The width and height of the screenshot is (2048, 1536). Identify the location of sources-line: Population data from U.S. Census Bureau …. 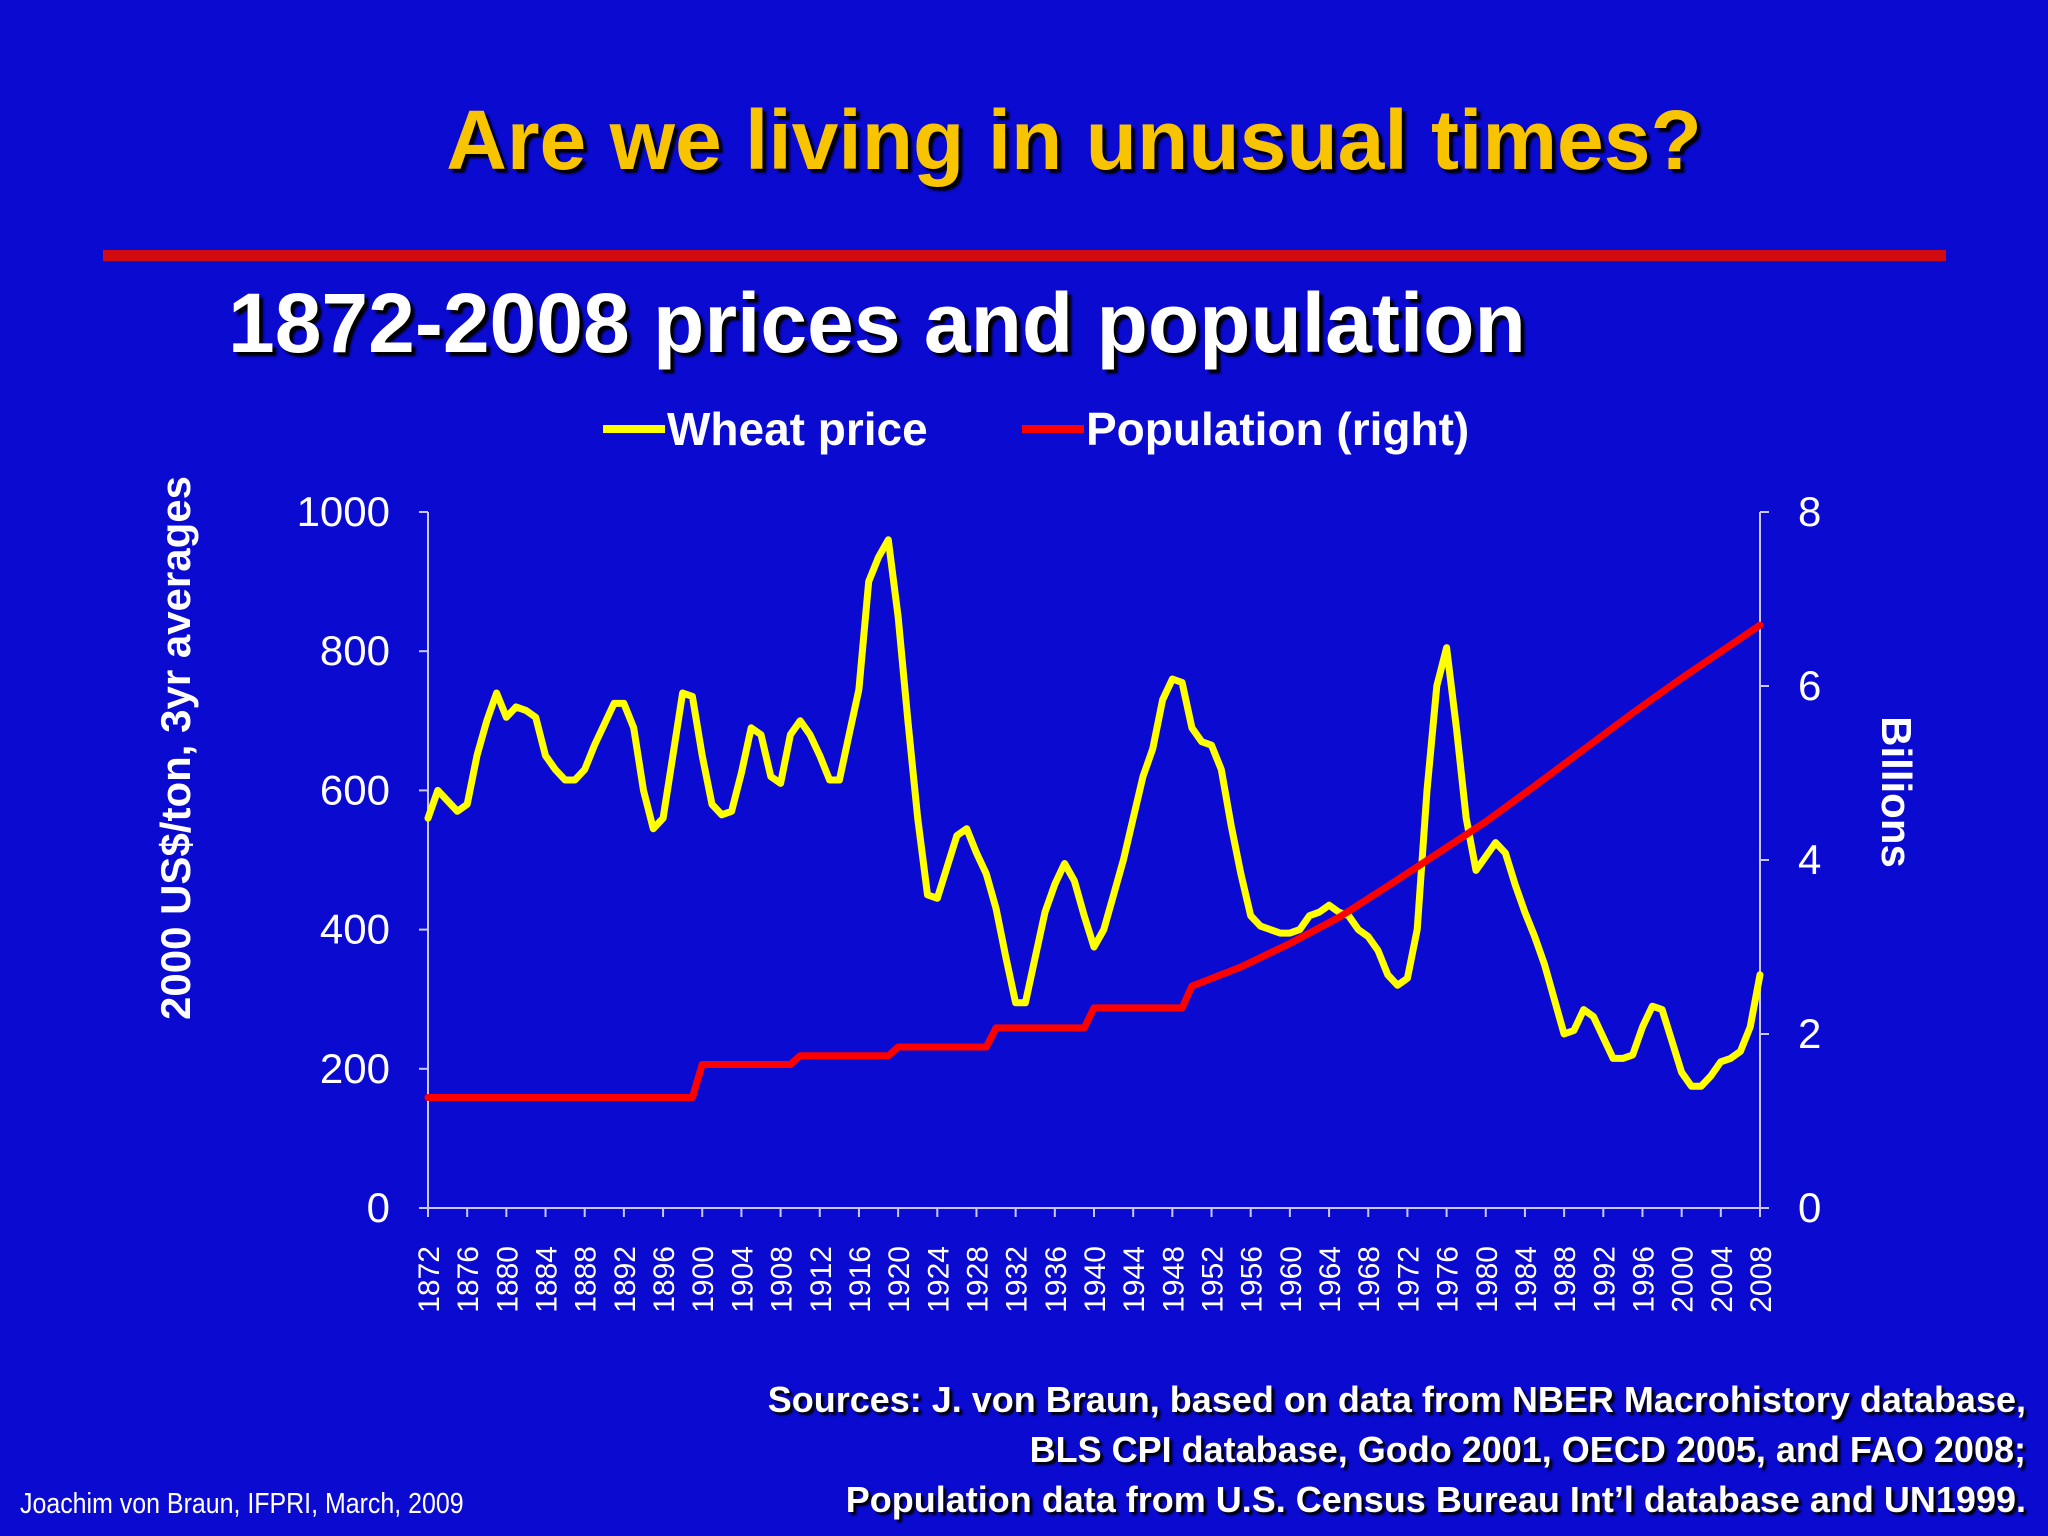
(1435, 1499).